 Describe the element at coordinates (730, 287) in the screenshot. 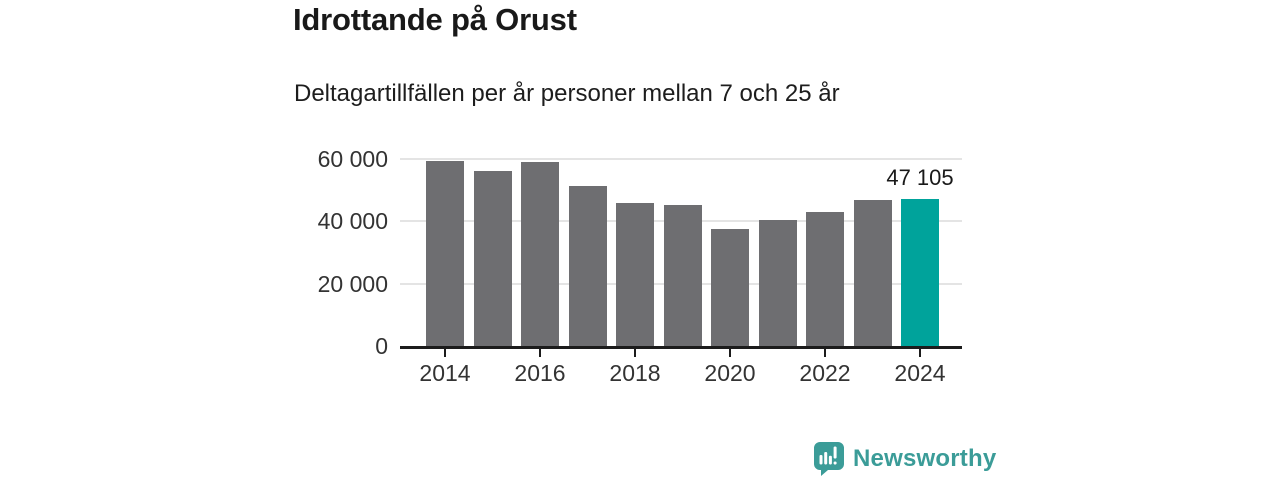

I see `bar-2020` at that location.